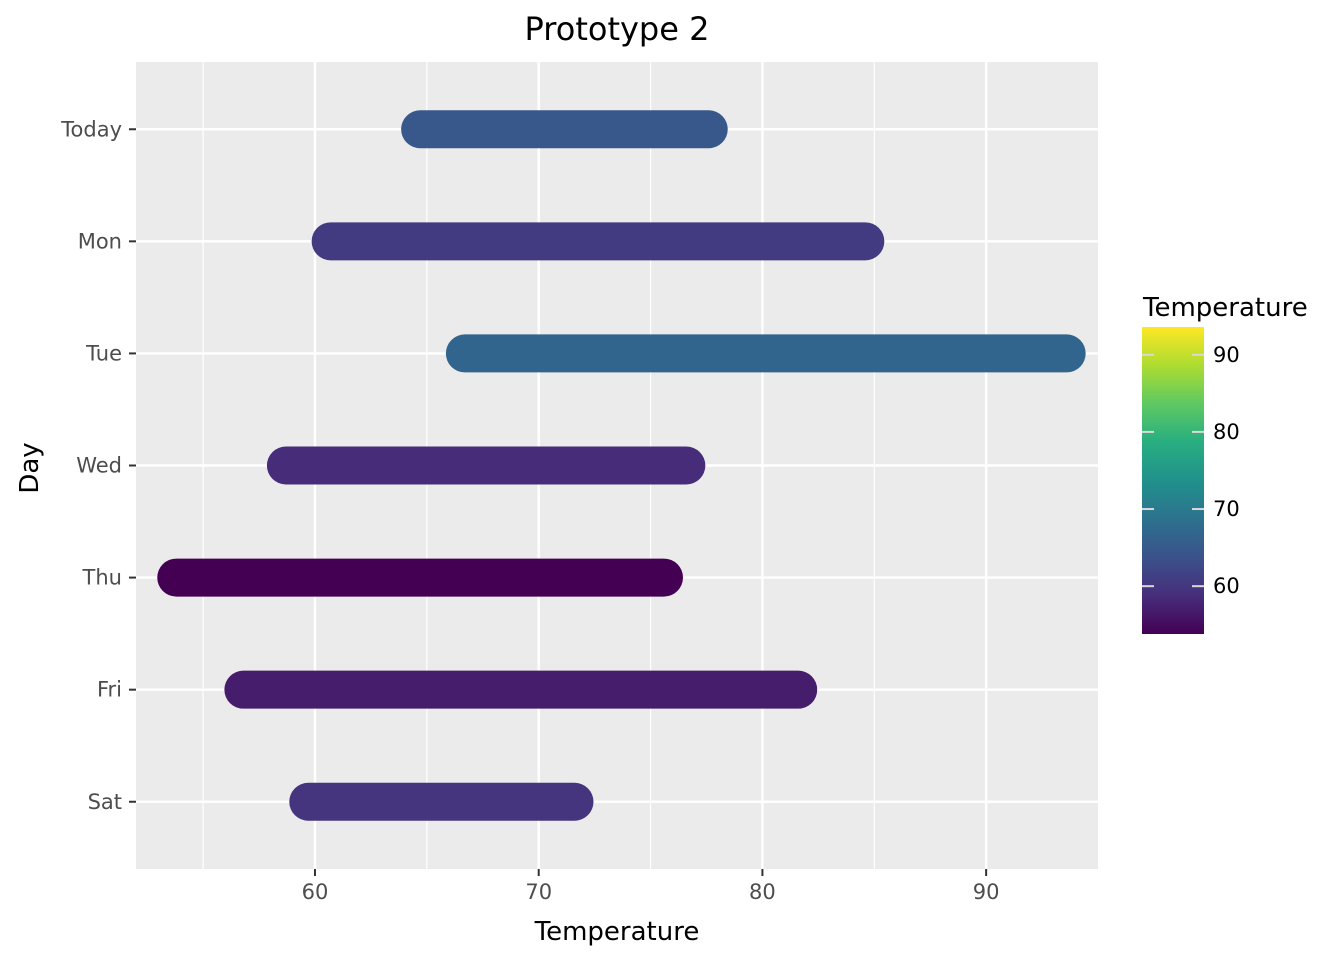  Describe the element at coordinates (1225, 308) in the screenshot. I see `legend-title: Temperature` at that location.